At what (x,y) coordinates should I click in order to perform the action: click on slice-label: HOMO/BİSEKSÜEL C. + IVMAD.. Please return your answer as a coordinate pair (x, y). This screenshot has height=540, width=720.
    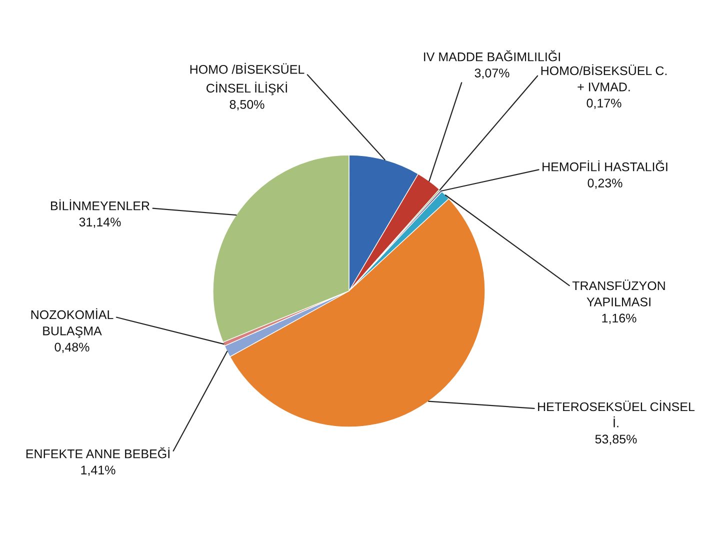
    Looking at the image, I should click on (604, 78).